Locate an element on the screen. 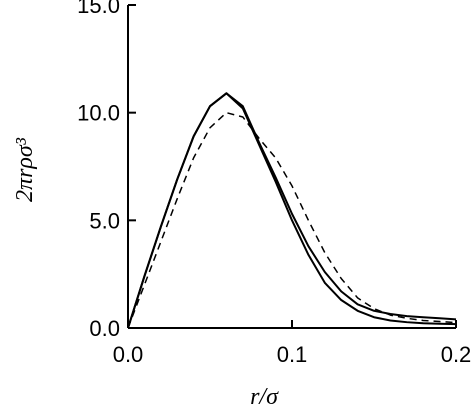  y-tick-label: 10.0 is located at coordinates (98, 113).